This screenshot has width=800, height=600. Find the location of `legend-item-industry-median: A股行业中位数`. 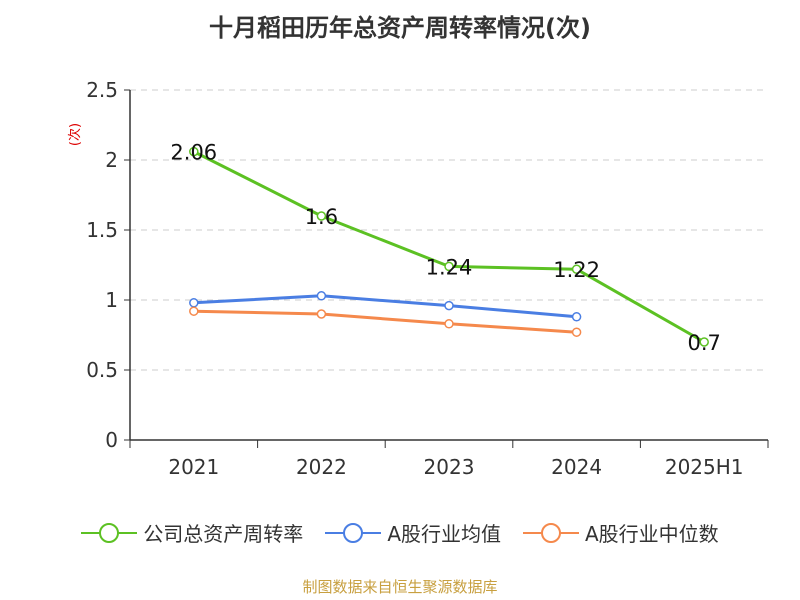

legend-item-industry-median: A股行业中位数 is located at coordinates (621, 532).